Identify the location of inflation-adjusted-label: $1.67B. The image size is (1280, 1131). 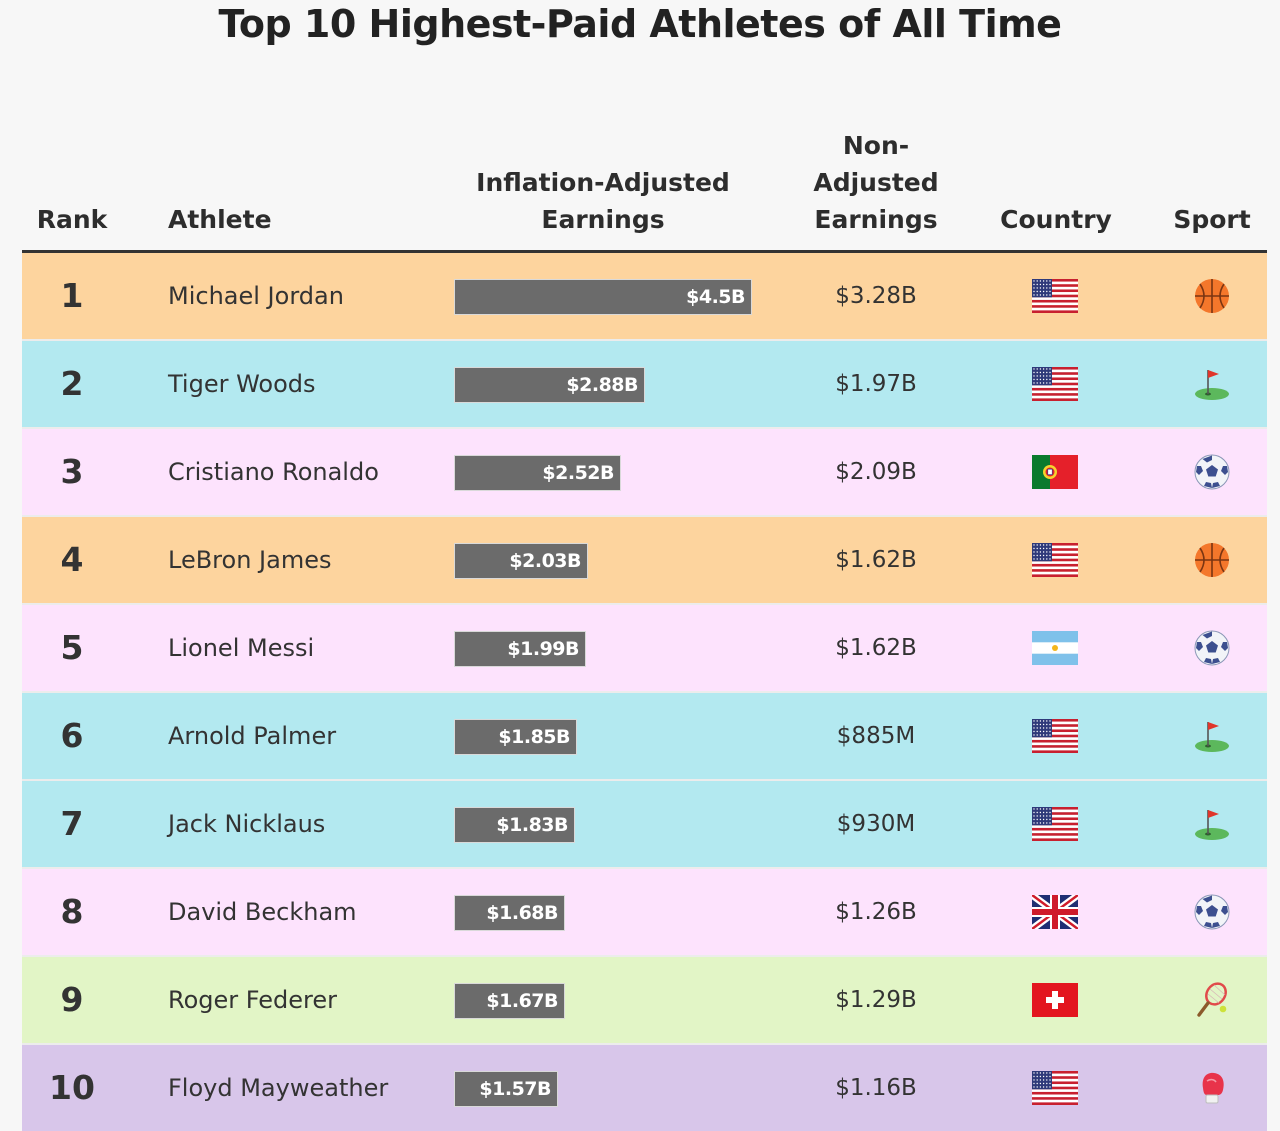
(522, 1001).